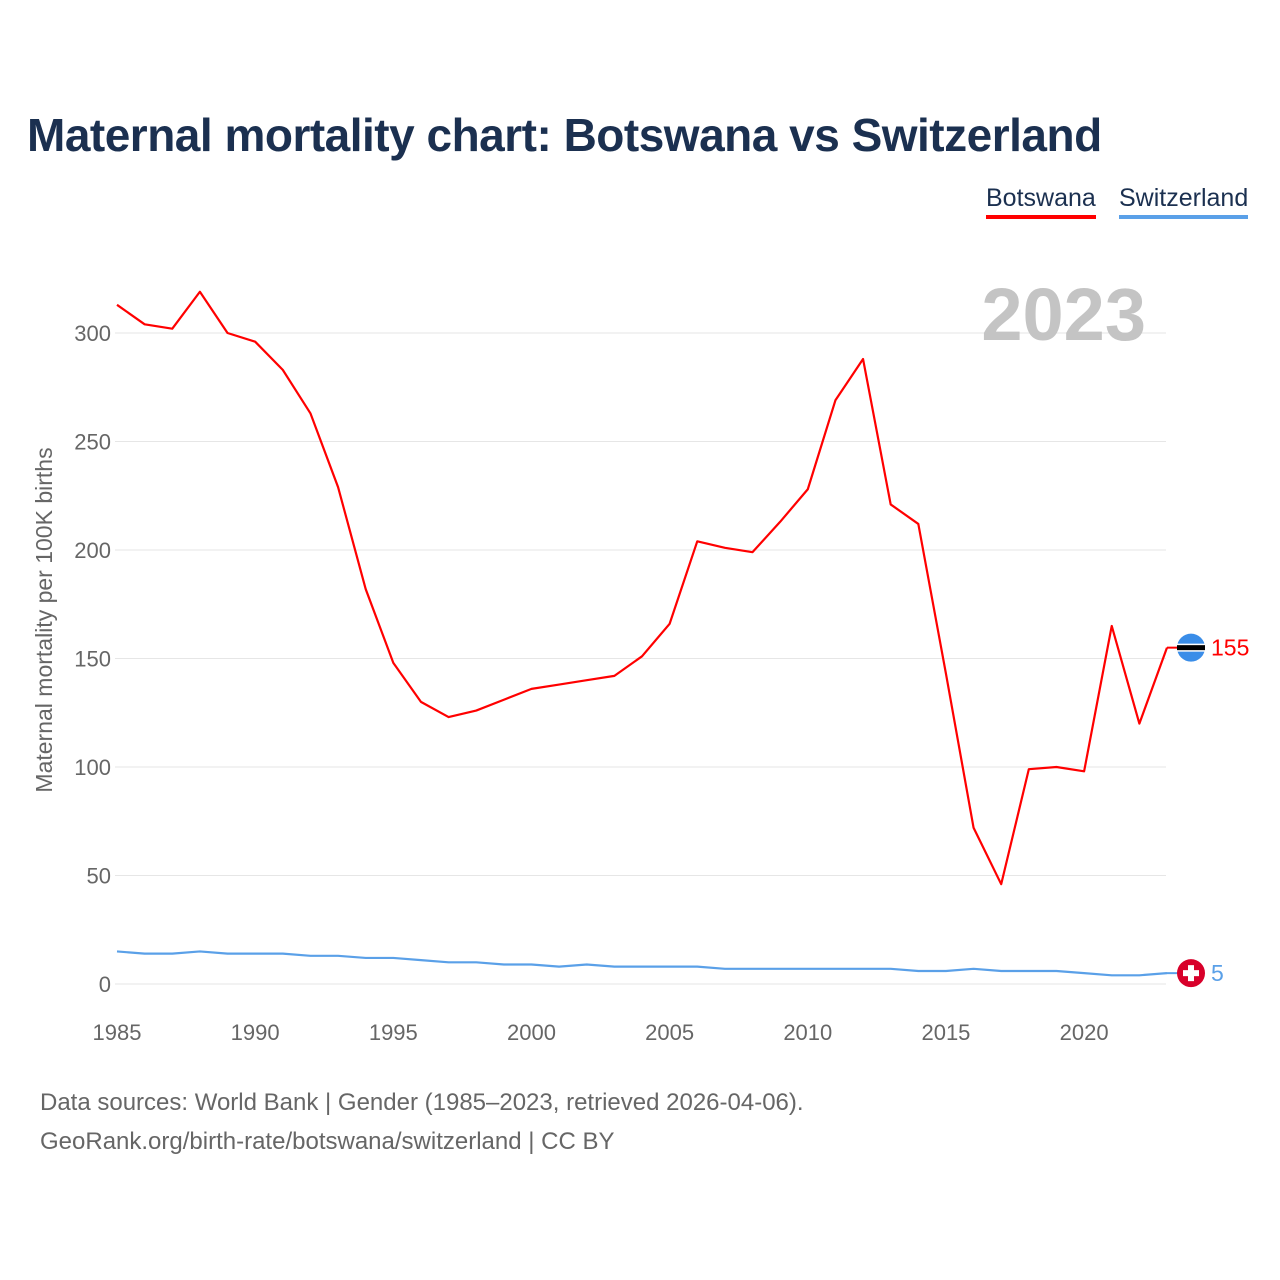  I want to click on y-tick-label: 50, so click(99, 876).